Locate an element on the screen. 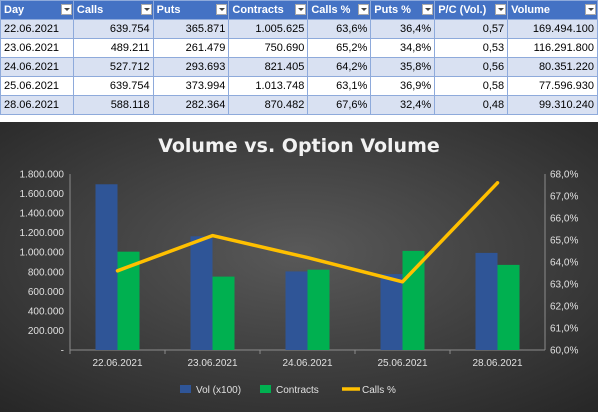 This screenshot has width=598, height=412. y-right-tick-label: 61,0% is located at coordinates (564, 329).